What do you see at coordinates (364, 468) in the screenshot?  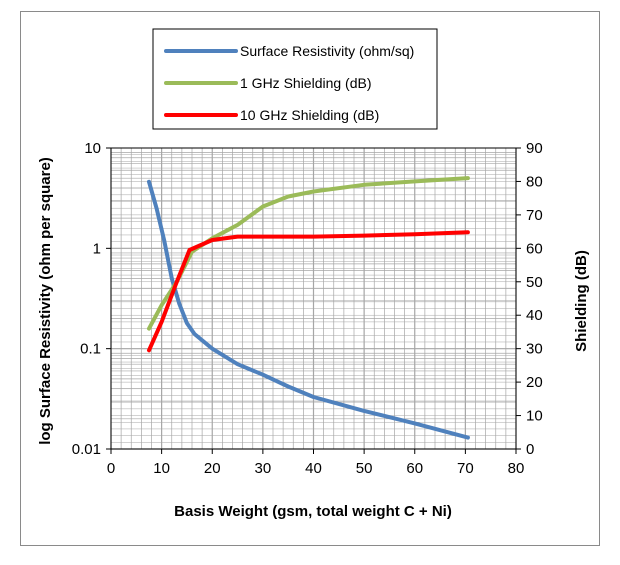 I see `x-tick-label: 50` at bounding box center [364, 468].